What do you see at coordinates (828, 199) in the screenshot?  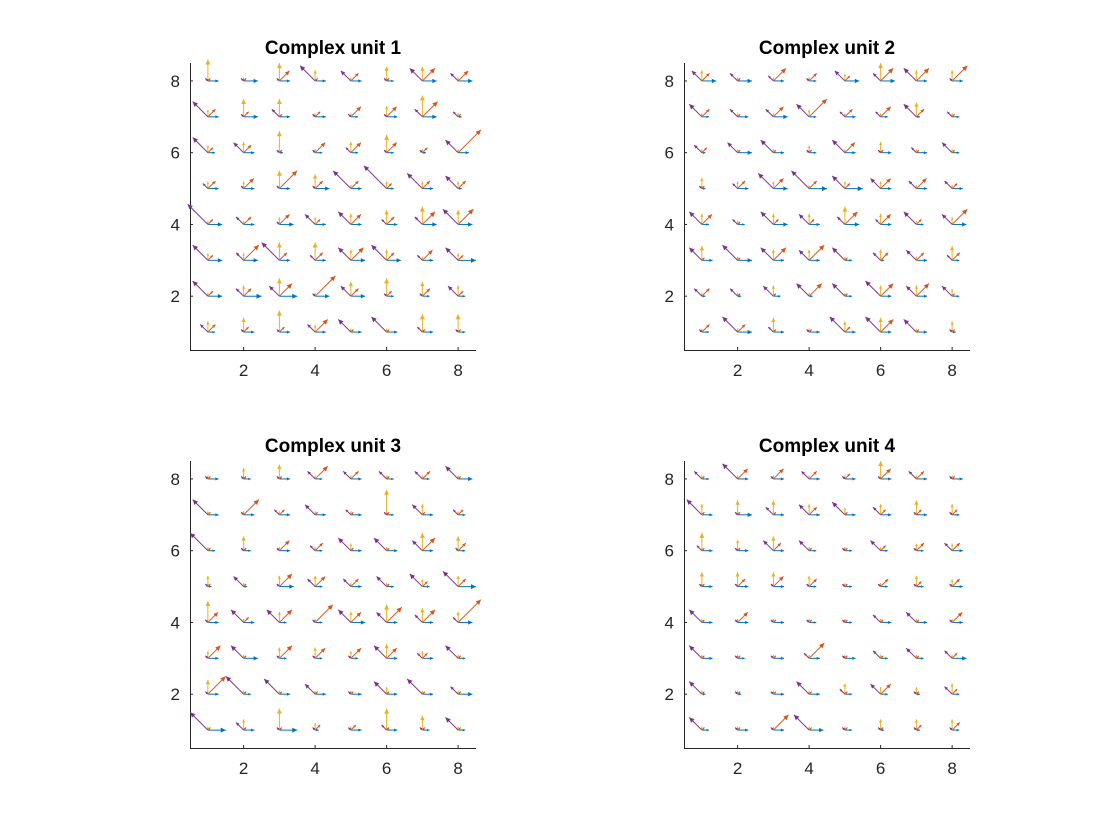 I see `quiver-arrows` at bounding box center [828, 199].